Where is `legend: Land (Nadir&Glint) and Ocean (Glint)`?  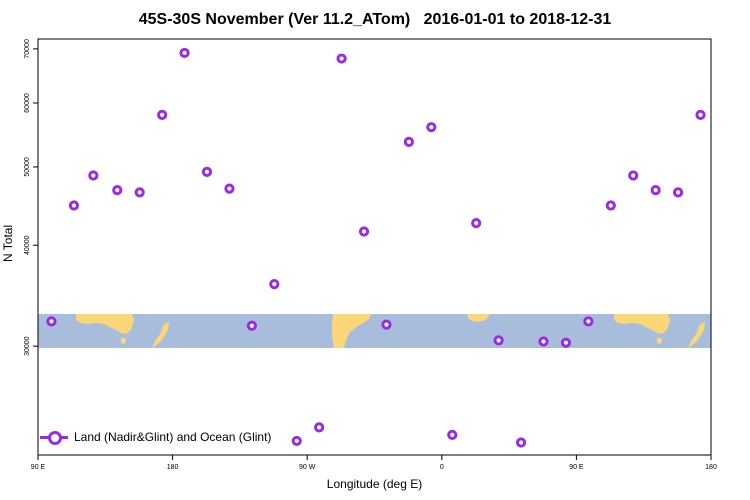
legend: Land (Nadir&Glint) and Ocean (Glint) is located at coordinates (155, 437).